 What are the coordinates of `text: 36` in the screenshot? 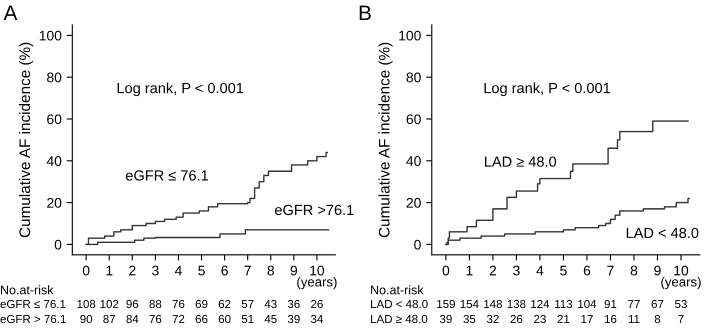 It's located at (294, 304).